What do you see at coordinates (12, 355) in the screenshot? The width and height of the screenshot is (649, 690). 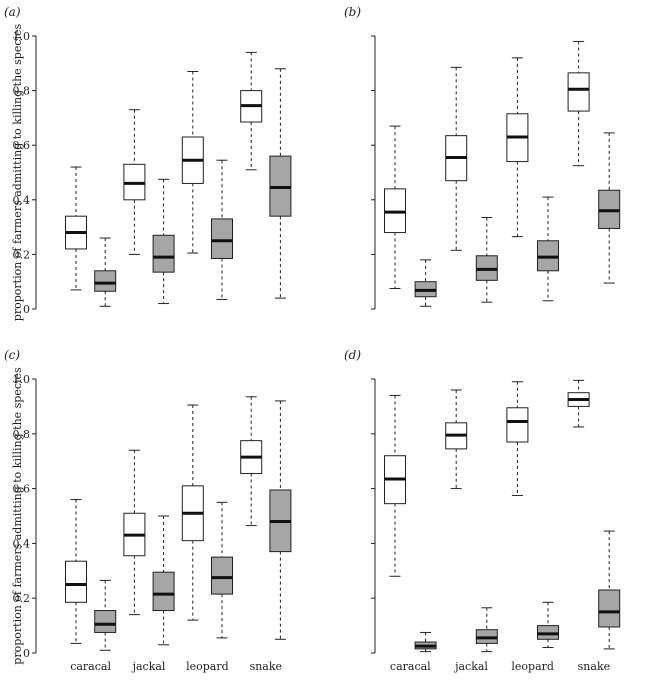 I see `panel-label: (c)` at bounding box center [12, 355].